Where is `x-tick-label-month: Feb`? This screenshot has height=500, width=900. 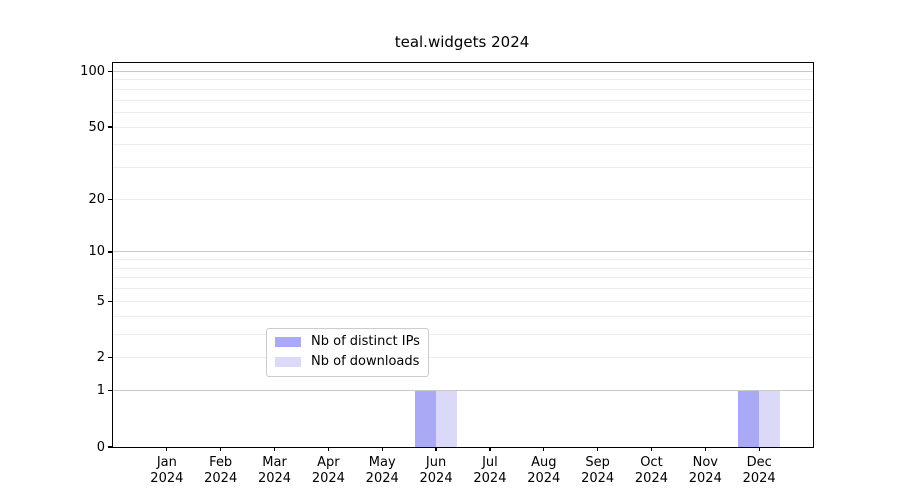 x-tick-label-month: Feb is located at coordinates (221, 462).